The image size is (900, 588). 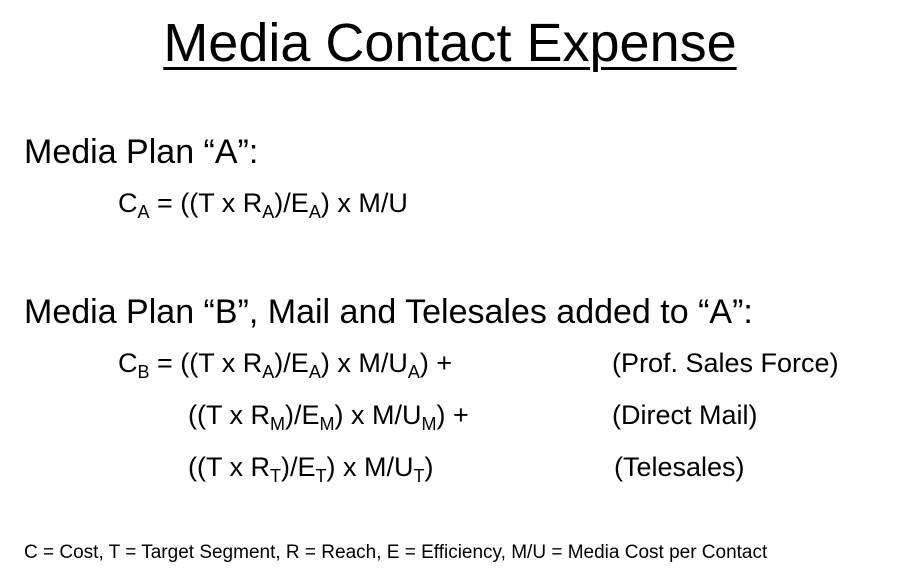 What do you see at coordinates (725, 363) in the screenshot?
I see `plan-b-note-sales-force: (Prof. Sales Force)` at bounding box center [725, 363].